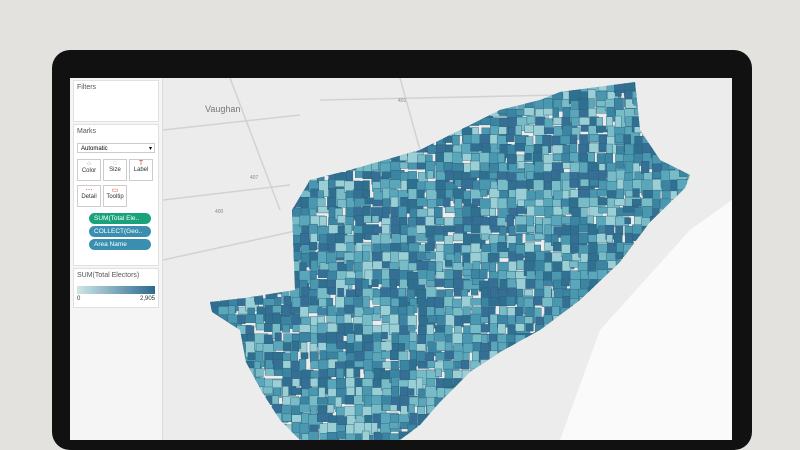  Describe the element at coordinates (116, 148) in the screenshot. I see `mark-type-dropdown: Automatic ▾` at that location.